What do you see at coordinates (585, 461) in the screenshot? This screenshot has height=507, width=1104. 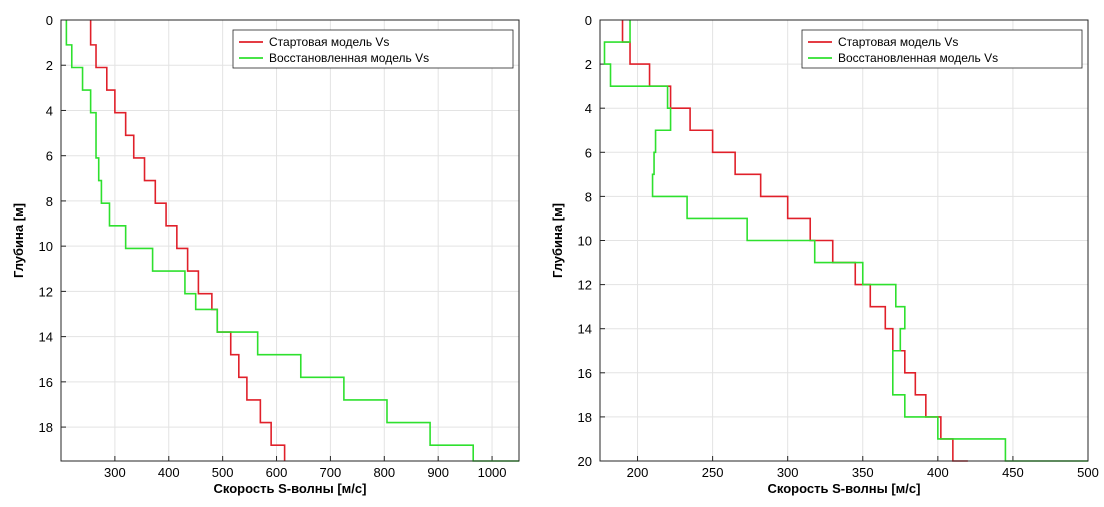 I see `y-tick-label: 20` at bounding box center [585, 461].